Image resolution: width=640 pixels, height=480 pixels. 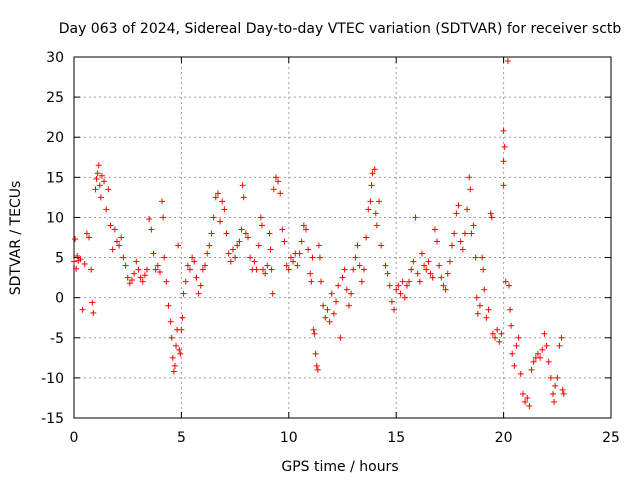 What do you see at coordinates (289, 438) in the screenshot?
I see `x-tick-label: 10` at bounding box center [289, 438].